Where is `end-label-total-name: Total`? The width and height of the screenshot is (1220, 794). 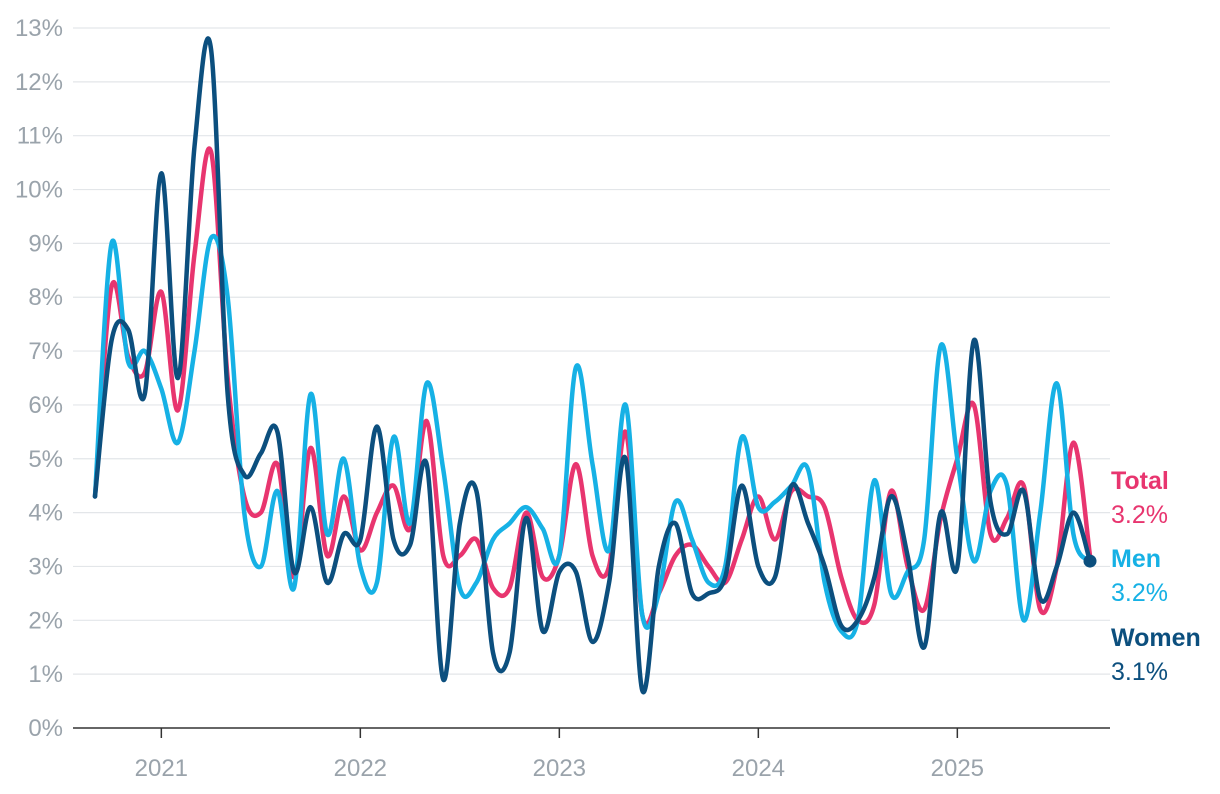
end-label-total-name: Total is located at coordinates (1140, 481).